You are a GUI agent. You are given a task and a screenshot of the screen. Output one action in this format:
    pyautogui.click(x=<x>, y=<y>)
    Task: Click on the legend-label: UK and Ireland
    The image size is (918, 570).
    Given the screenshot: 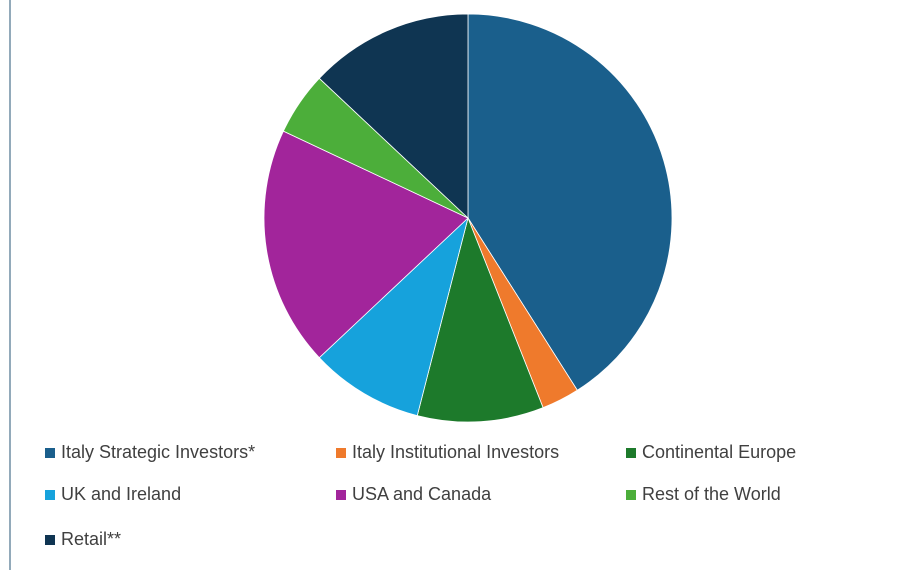 What is the action you would take?
    pyautogui.click(x=121, y=494)
    